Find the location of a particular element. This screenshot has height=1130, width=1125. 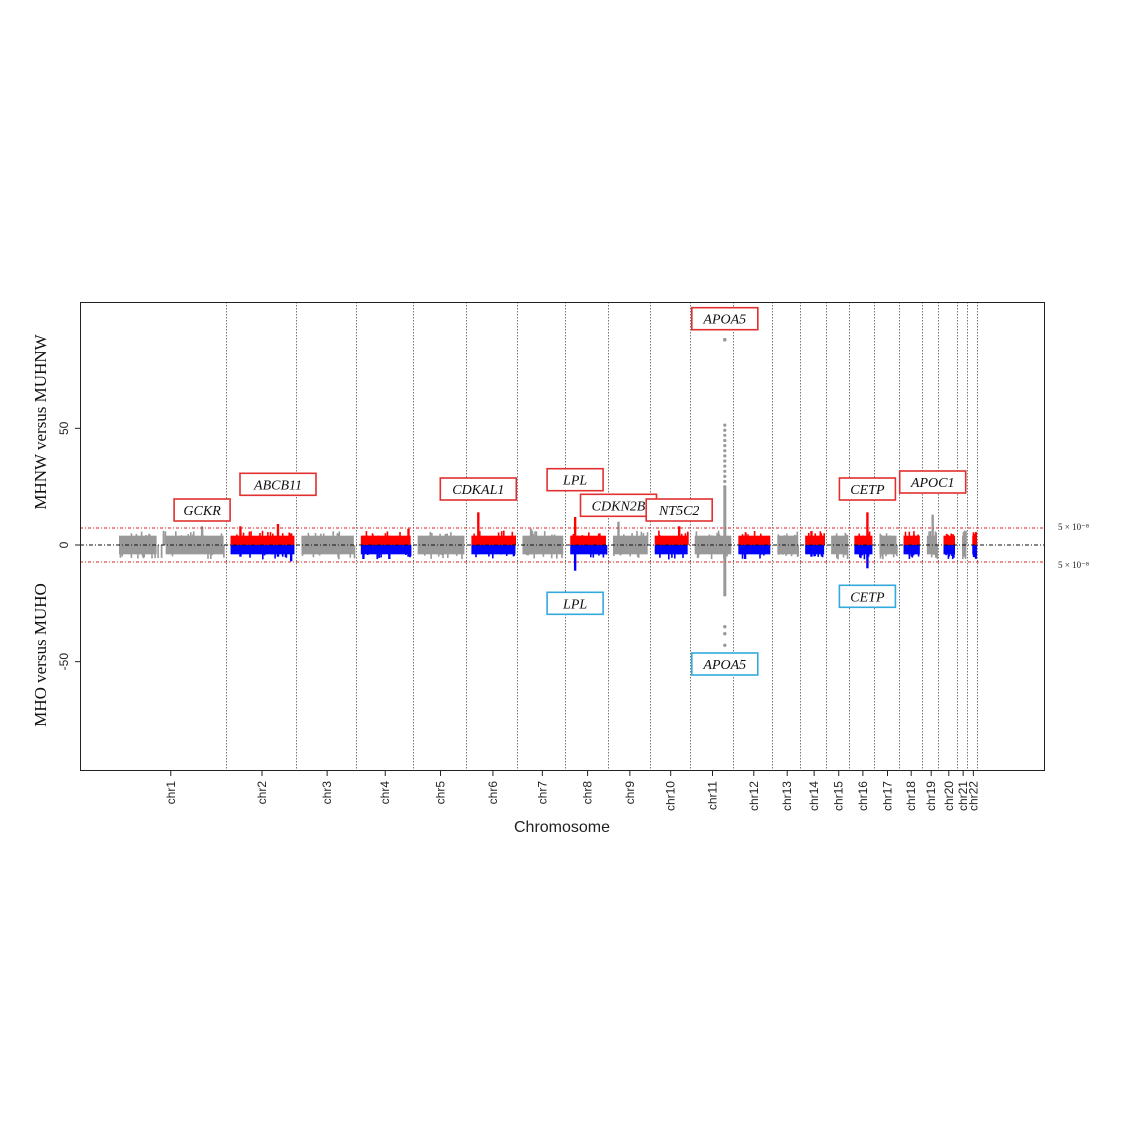

chr3-point-top is located at coordinates (321, 539).